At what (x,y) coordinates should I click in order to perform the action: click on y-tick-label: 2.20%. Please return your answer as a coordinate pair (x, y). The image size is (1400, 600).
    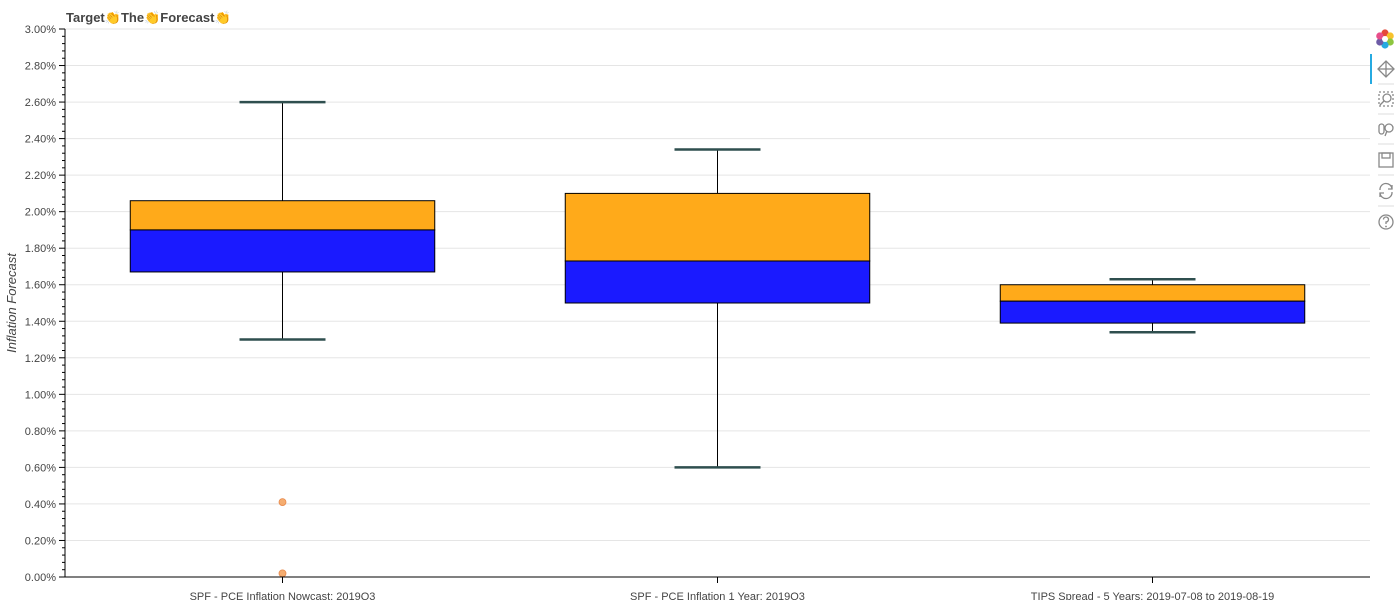
    Looking at the image, I should click on (40, 176).